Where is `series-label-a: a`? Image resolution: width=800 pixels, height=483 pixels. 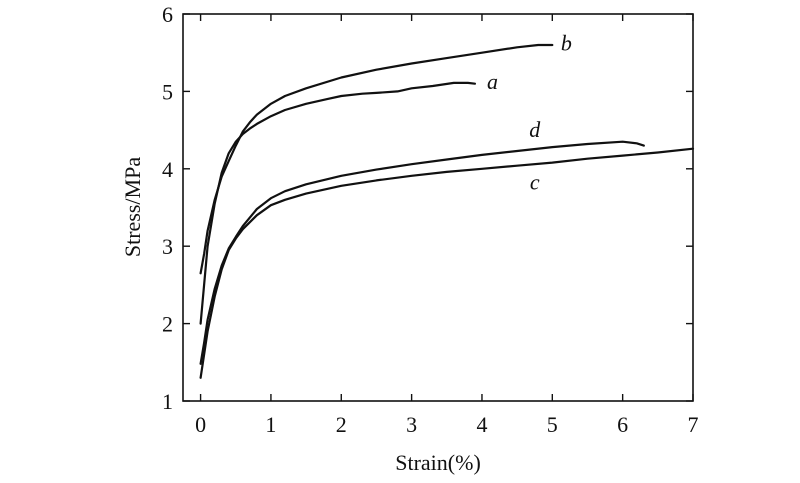
series-label-a: a is located at coordinates (492, 81).